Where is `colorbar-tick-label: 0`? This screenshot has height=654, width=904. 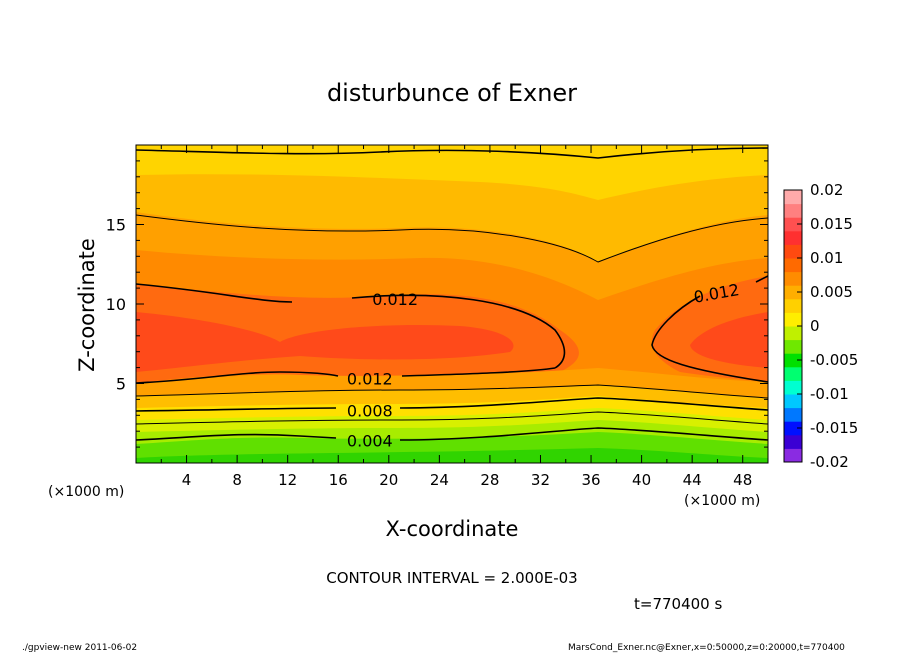
colorbar-tick-label: 0 is located at coordinates (815, 326).